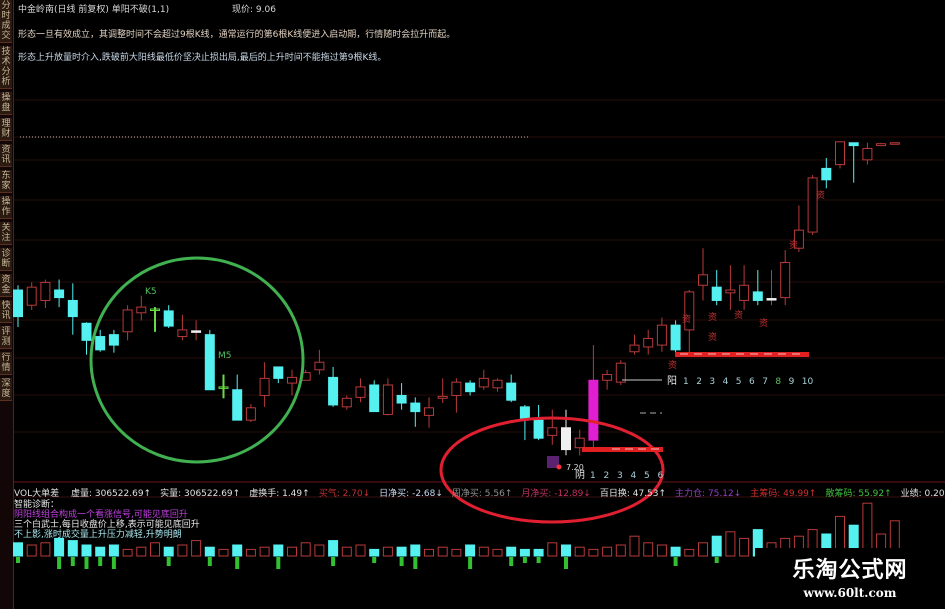  I want to click on sidebar-tab: 诊断, so click(6, 259).